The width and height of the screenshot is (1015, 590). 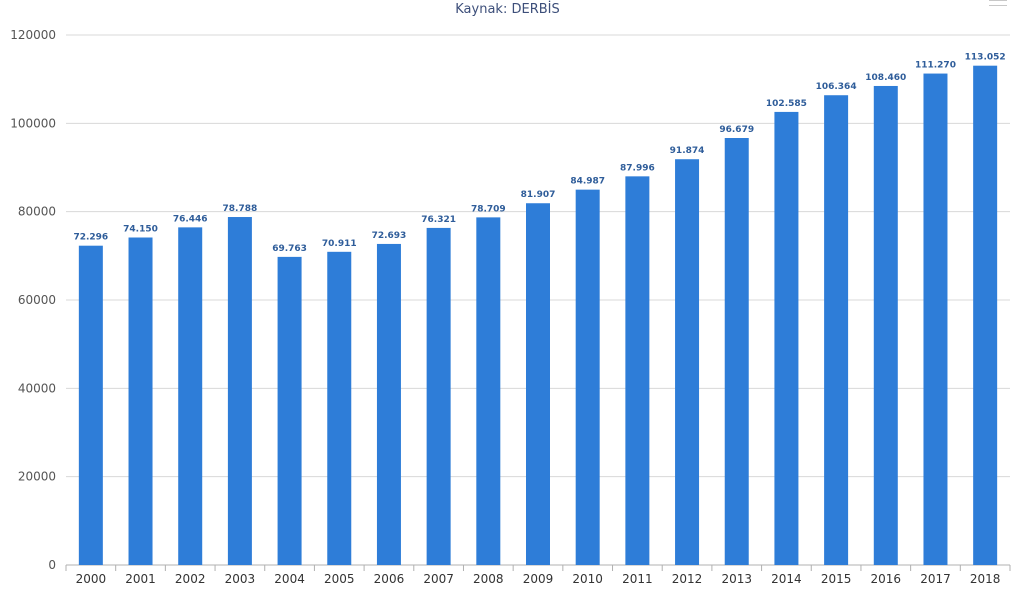 I want to click on data-label: 78.788, so click(x=240, y=209).